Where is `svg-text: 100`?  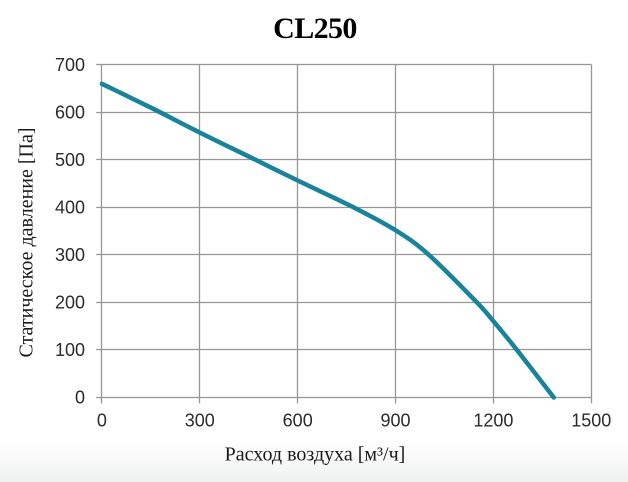 svg-text: 100 is located at coordinates (70, 350).